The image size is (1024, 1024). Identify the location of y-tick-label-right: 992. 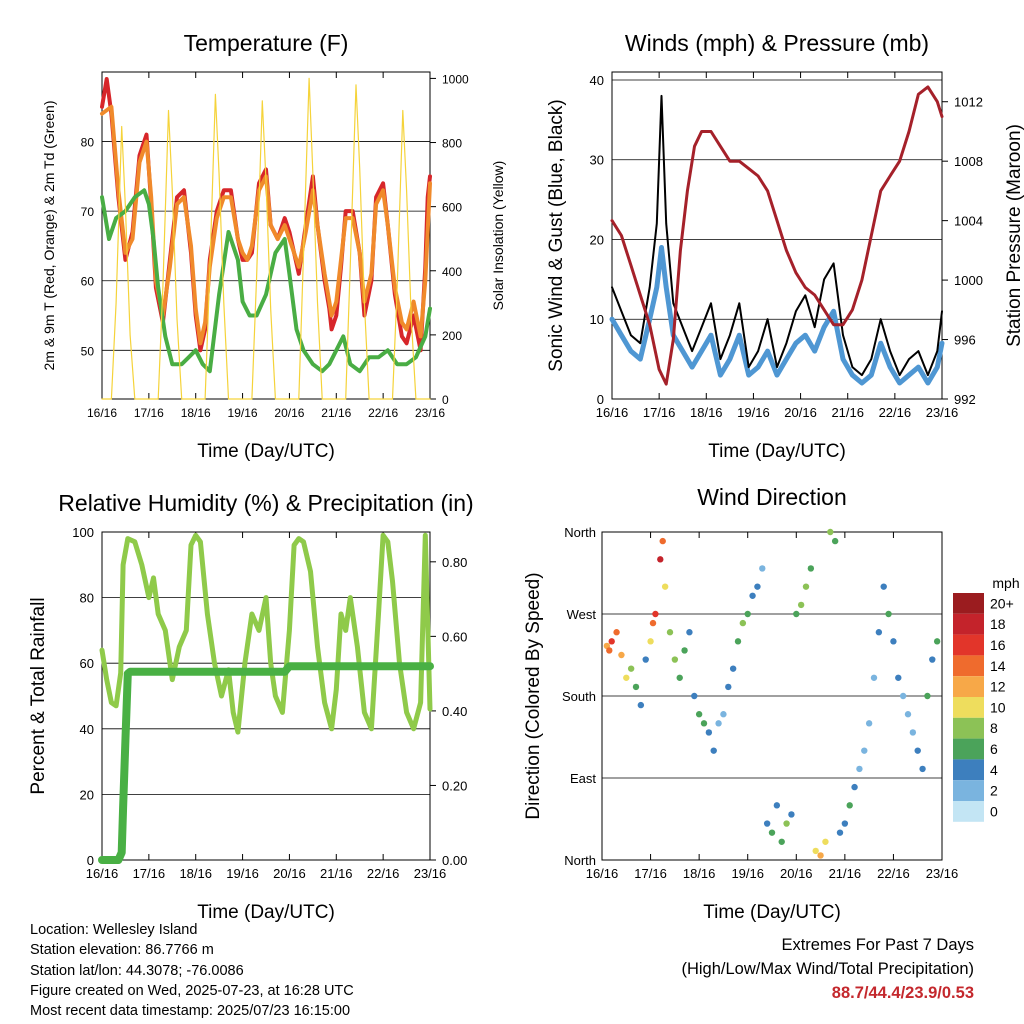
(965, 399).